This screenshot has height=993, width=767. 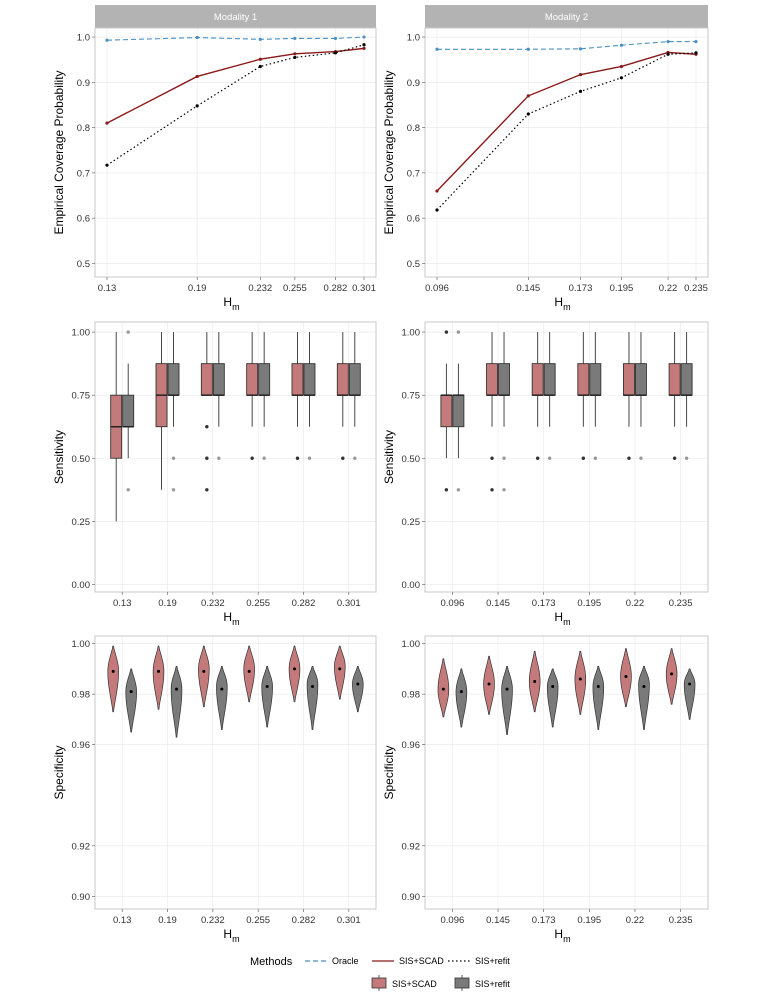 What do you see at coordinates (411, 846) in the screenshot?
I see `y-tick-label: 0.92` at bounding box center [411, 846].